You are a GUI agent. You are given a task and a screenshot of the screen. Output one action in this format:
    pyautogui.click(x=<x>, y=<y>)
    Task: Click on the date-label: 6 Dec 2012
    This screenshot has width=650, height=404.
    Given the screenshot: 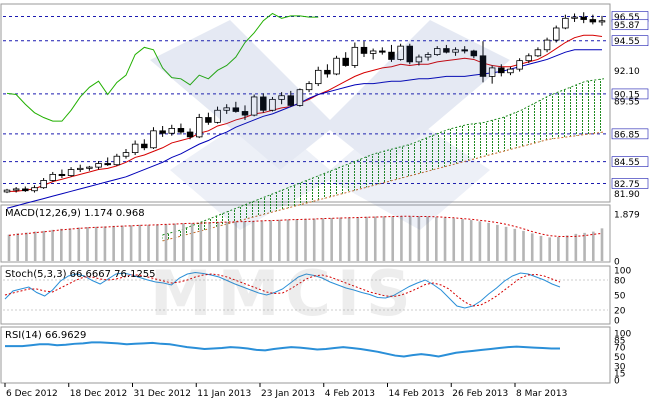 What is the action you would take?
    pyautogui.click(x=32, y=394)
    